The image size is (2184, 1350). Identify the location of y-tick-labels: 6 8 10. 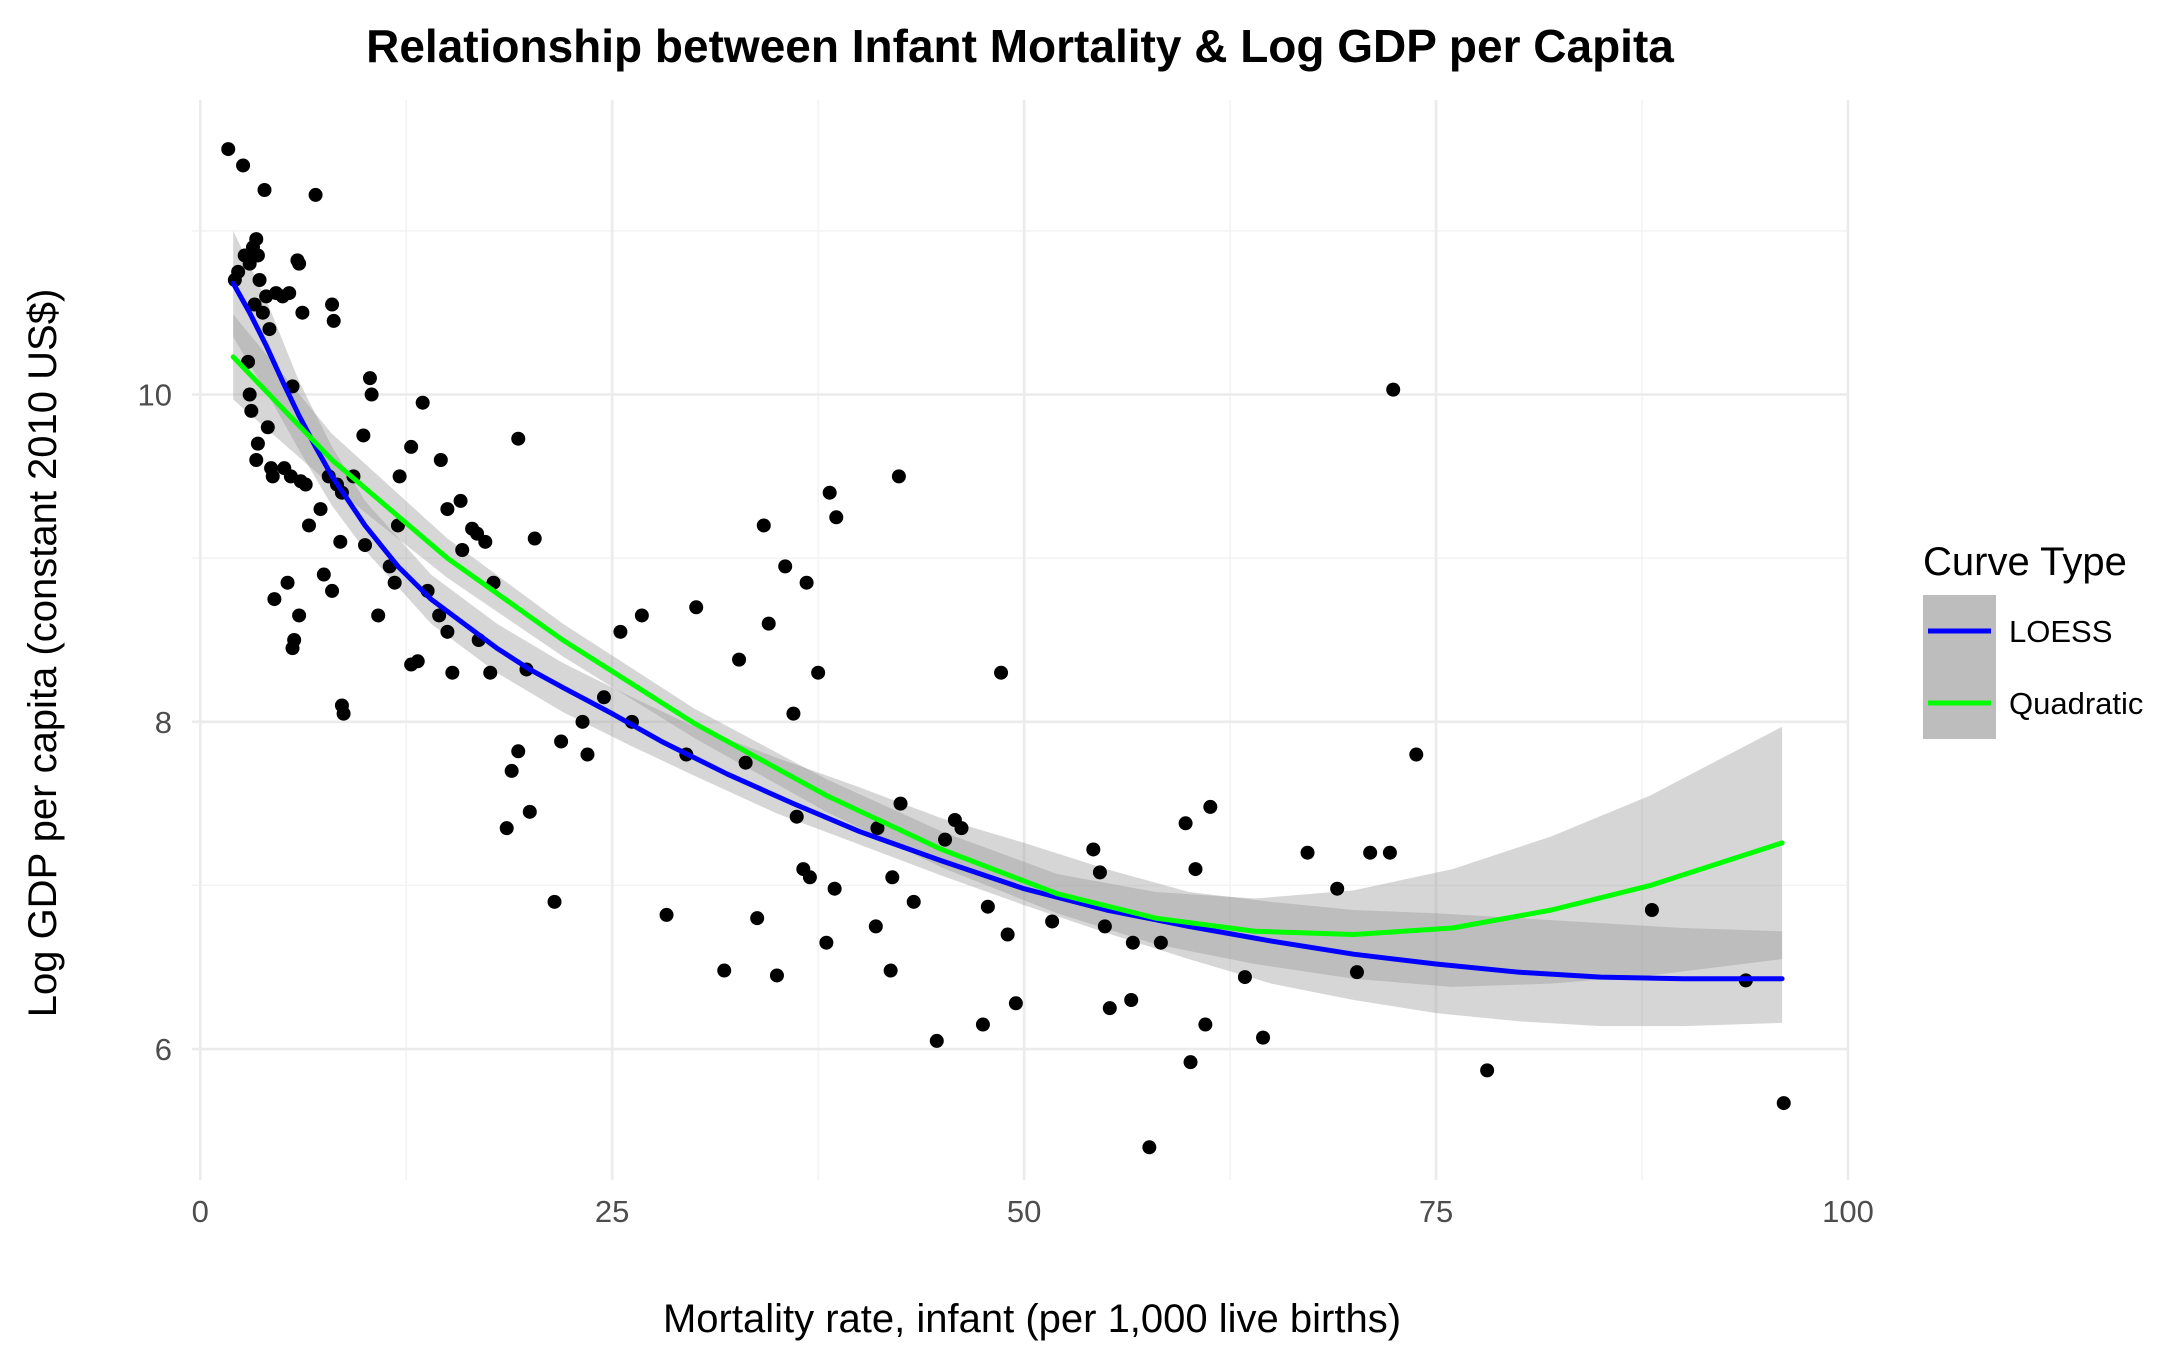
(155, 723).